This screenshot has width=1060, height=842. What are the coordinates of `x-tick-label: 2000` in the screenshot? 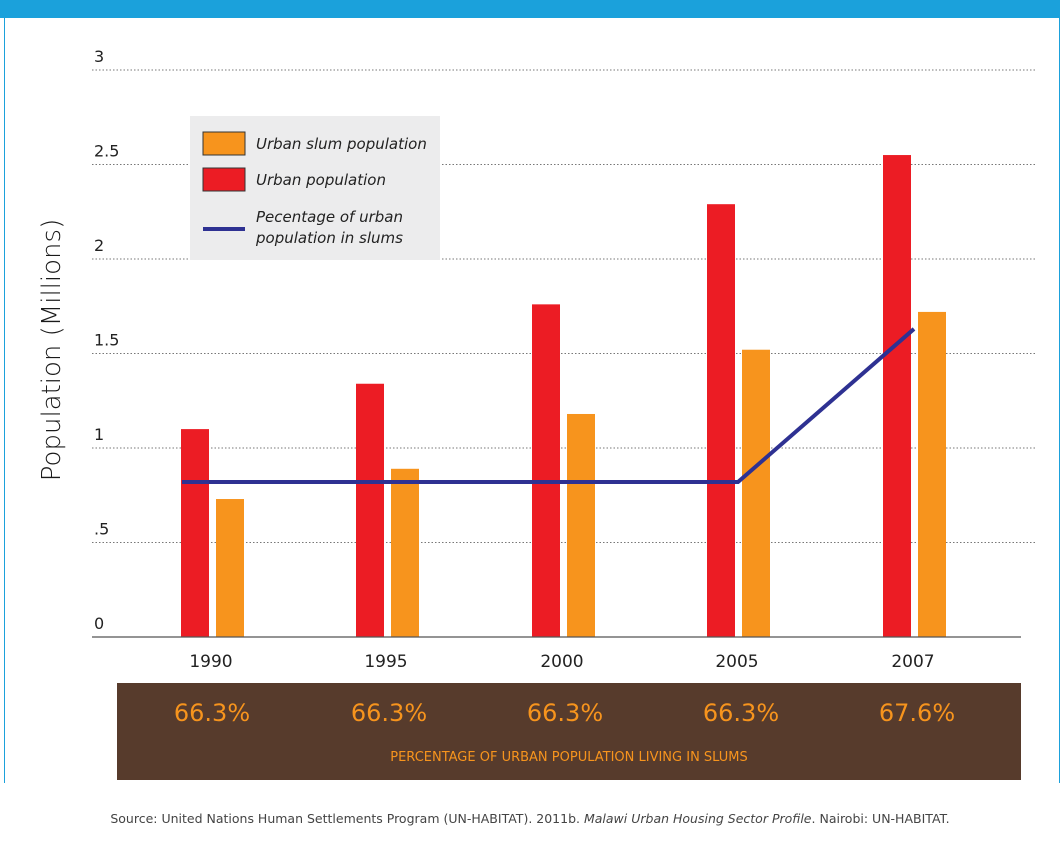 It's located at (561, 662).